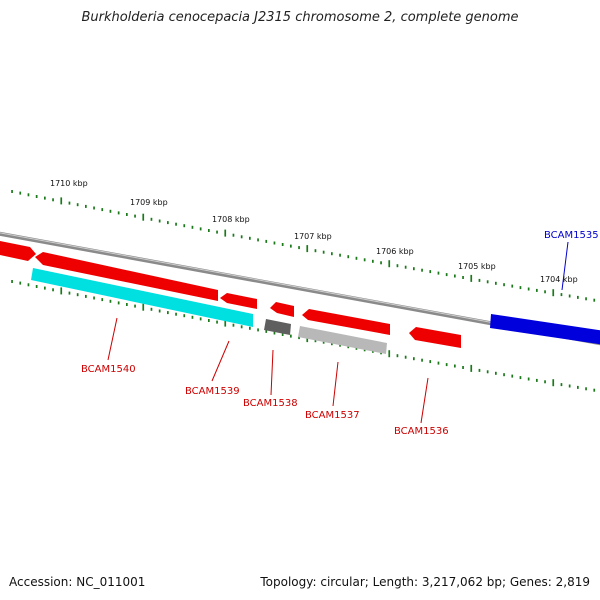 This screenshot has width=600, height=600. I want to click on accession-text: Accession: NC_011001, so click(77, 582).